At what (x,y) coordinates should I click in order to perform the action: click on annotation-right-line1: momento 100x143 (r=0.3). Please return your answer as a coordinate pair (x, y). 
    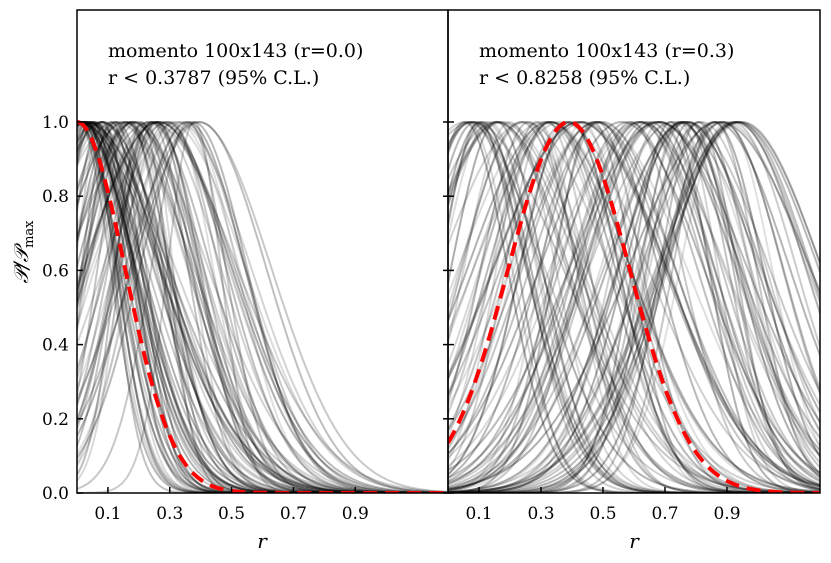
    Looking at the image, I should click on (606, 51).